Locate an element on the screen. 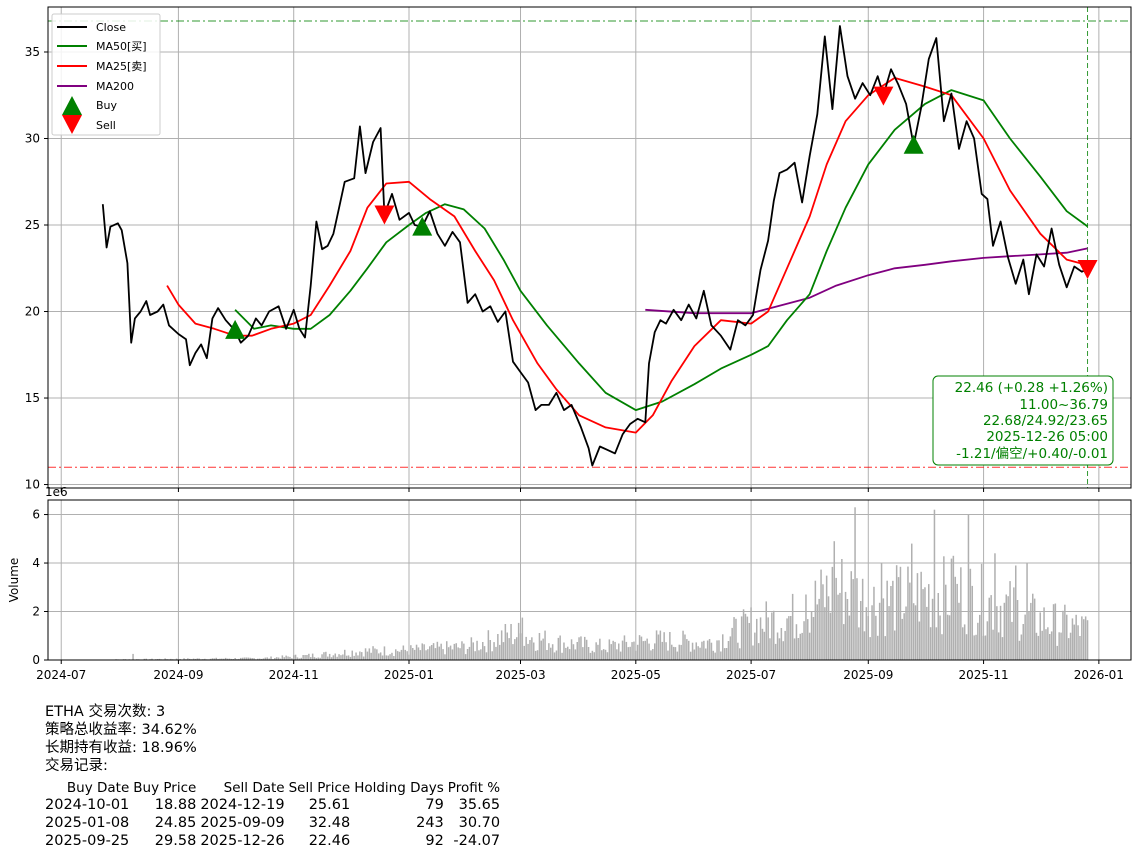 The image size is (1139, 857). cell-buy-price: 18.88 is located at coordinates (175, 805).